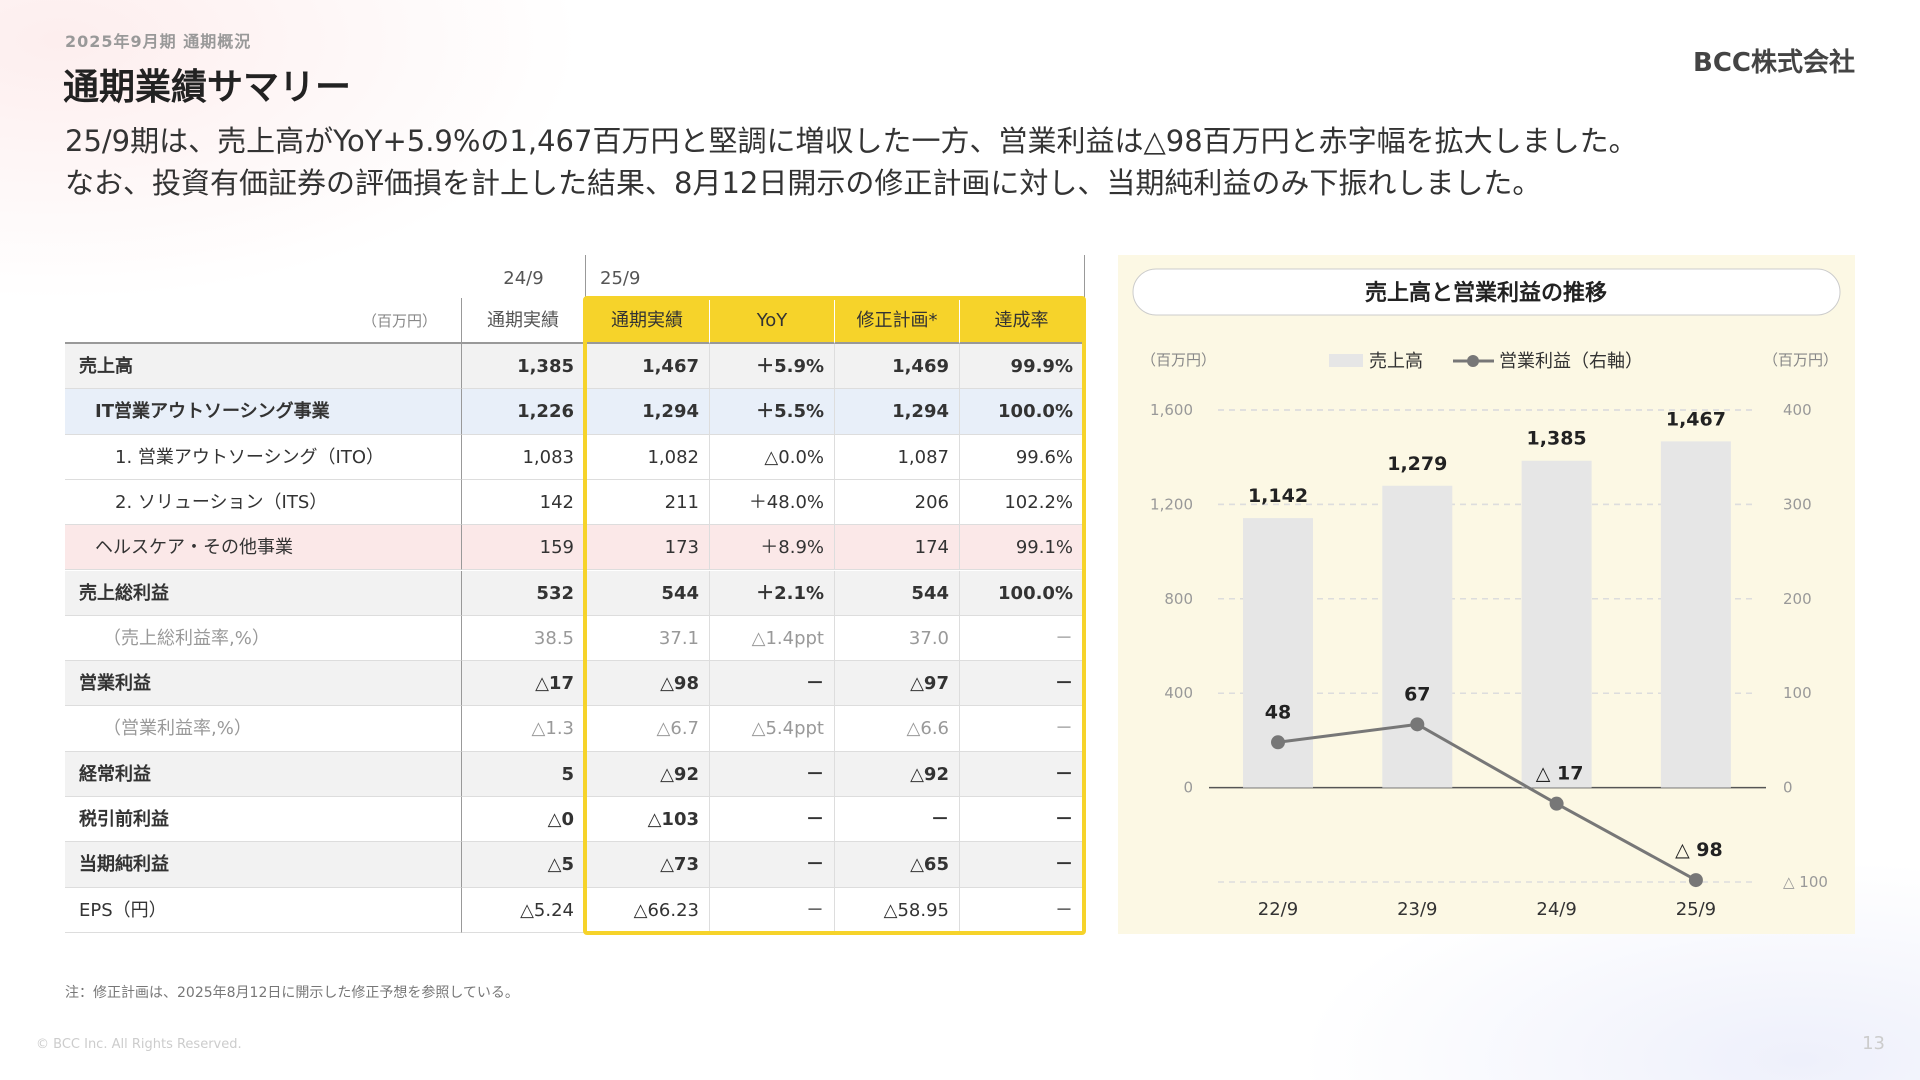  I want to click on table-cell: △58.95, so click(897, 910).